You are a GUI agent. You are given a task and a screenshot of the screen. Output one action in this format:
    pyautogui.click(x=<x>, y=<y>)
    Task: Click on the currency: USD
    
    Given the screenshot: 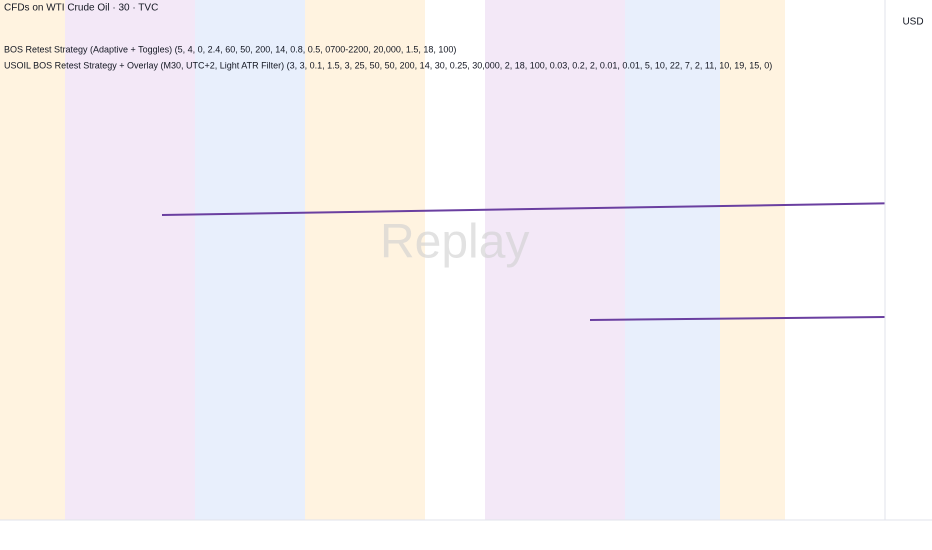 What is the action you would take?
    pyautogui.click(x=912, y=22)
    